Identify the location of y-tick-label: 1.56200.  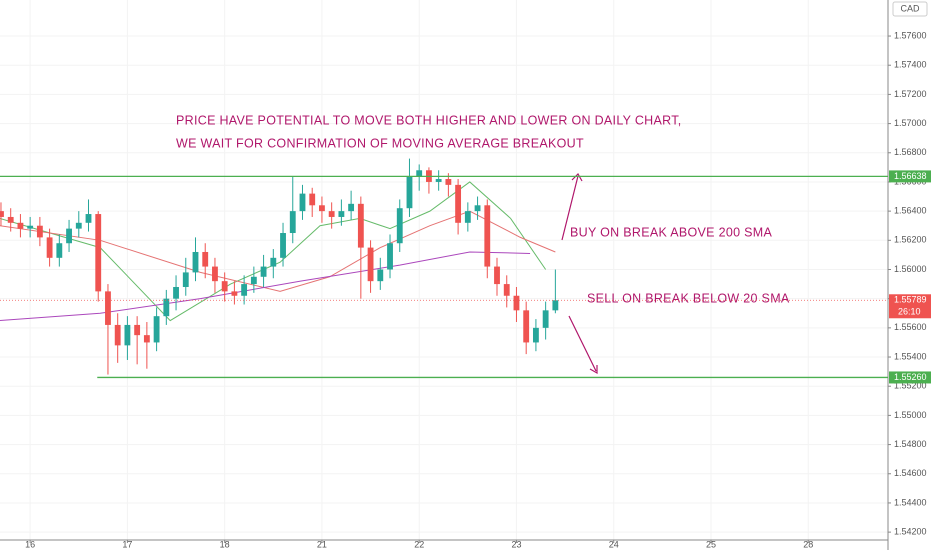
(910, 240).